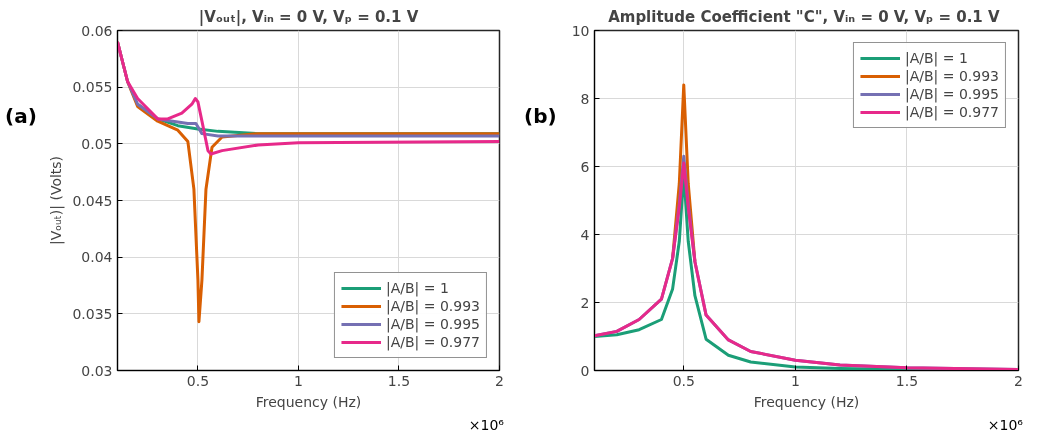 This screenshot has width=1038, height=442. What do you see at coordinates (92, 200) in the screenshot?
I see `y-tick-label: 0.045` at bounding box center [92, 200].